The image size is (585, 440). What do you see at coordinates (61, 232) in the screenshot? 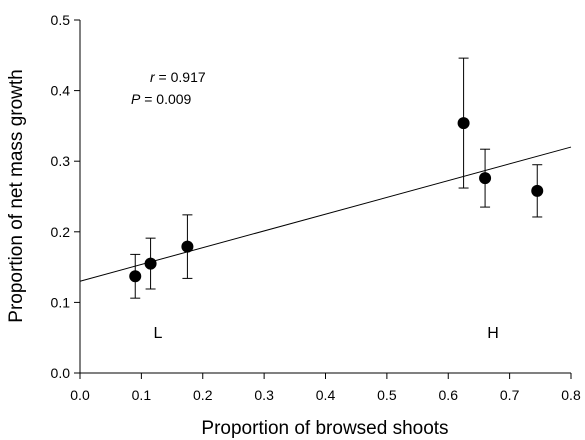
I see `y-tick-label: 0.2` at bounding box center [61, 232].